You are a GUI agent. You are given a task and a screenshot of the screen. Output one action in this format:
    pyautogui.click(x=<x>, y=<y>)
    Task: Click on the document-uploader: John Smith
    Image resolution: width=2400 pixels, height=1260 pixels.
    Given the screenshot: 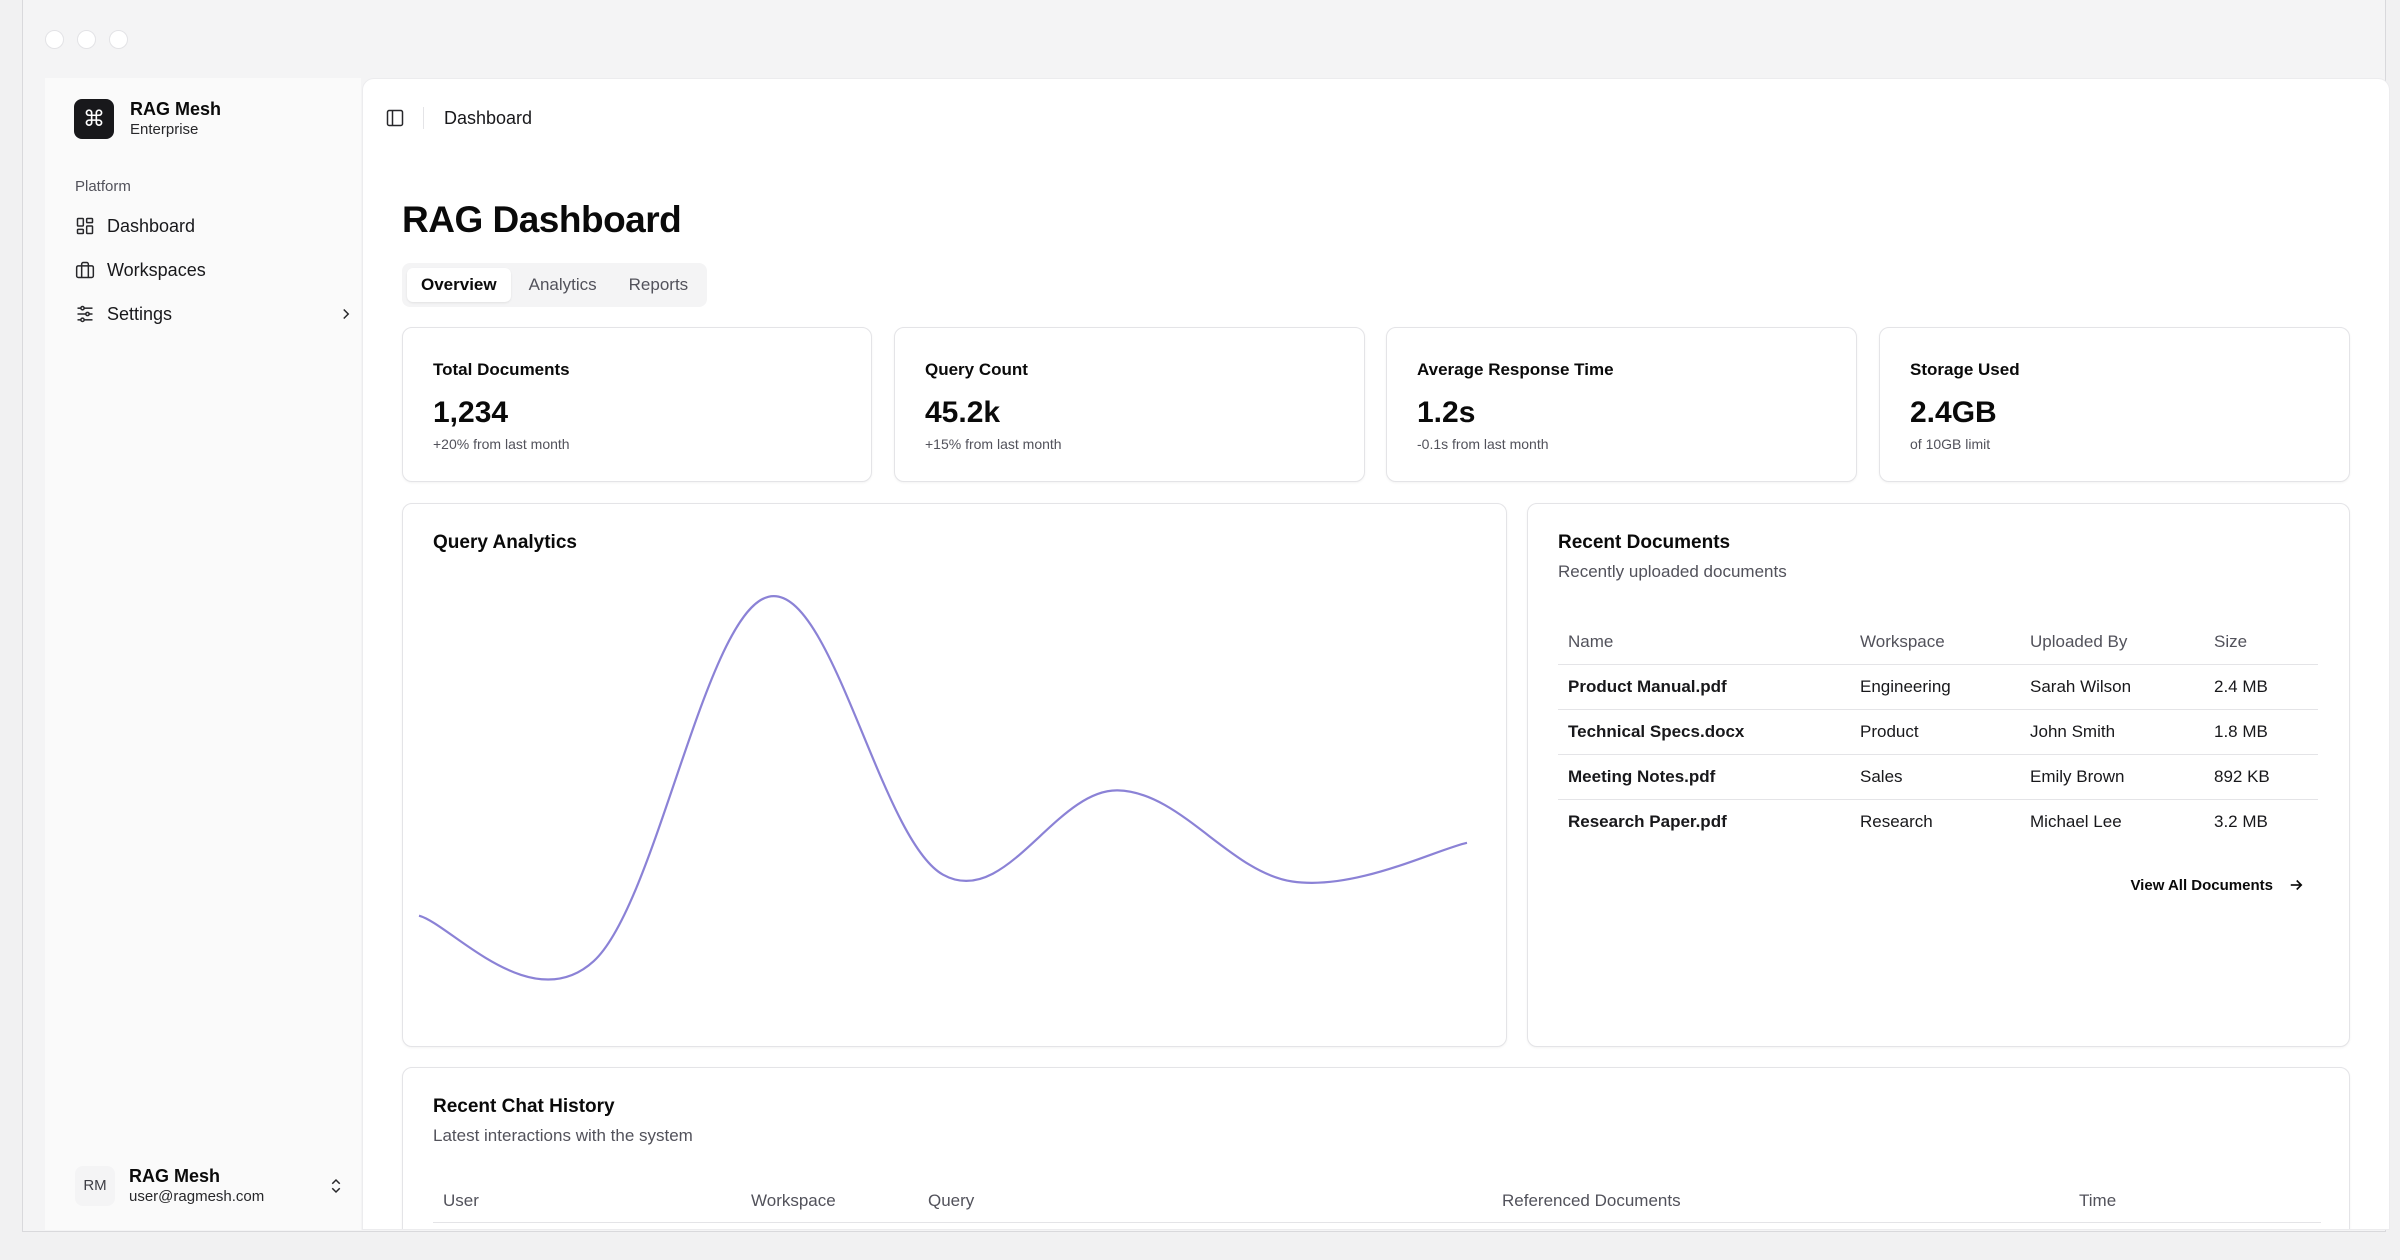 What is the action you would take?
    pyautogui.click(x=2112, y=732)
    